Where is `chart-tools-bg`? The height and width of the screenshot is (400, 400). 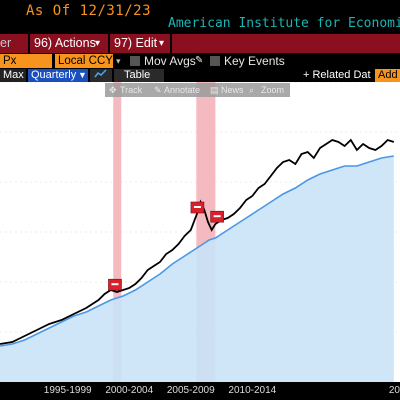 chart-tools-bg is located at coordinates (197, 90).